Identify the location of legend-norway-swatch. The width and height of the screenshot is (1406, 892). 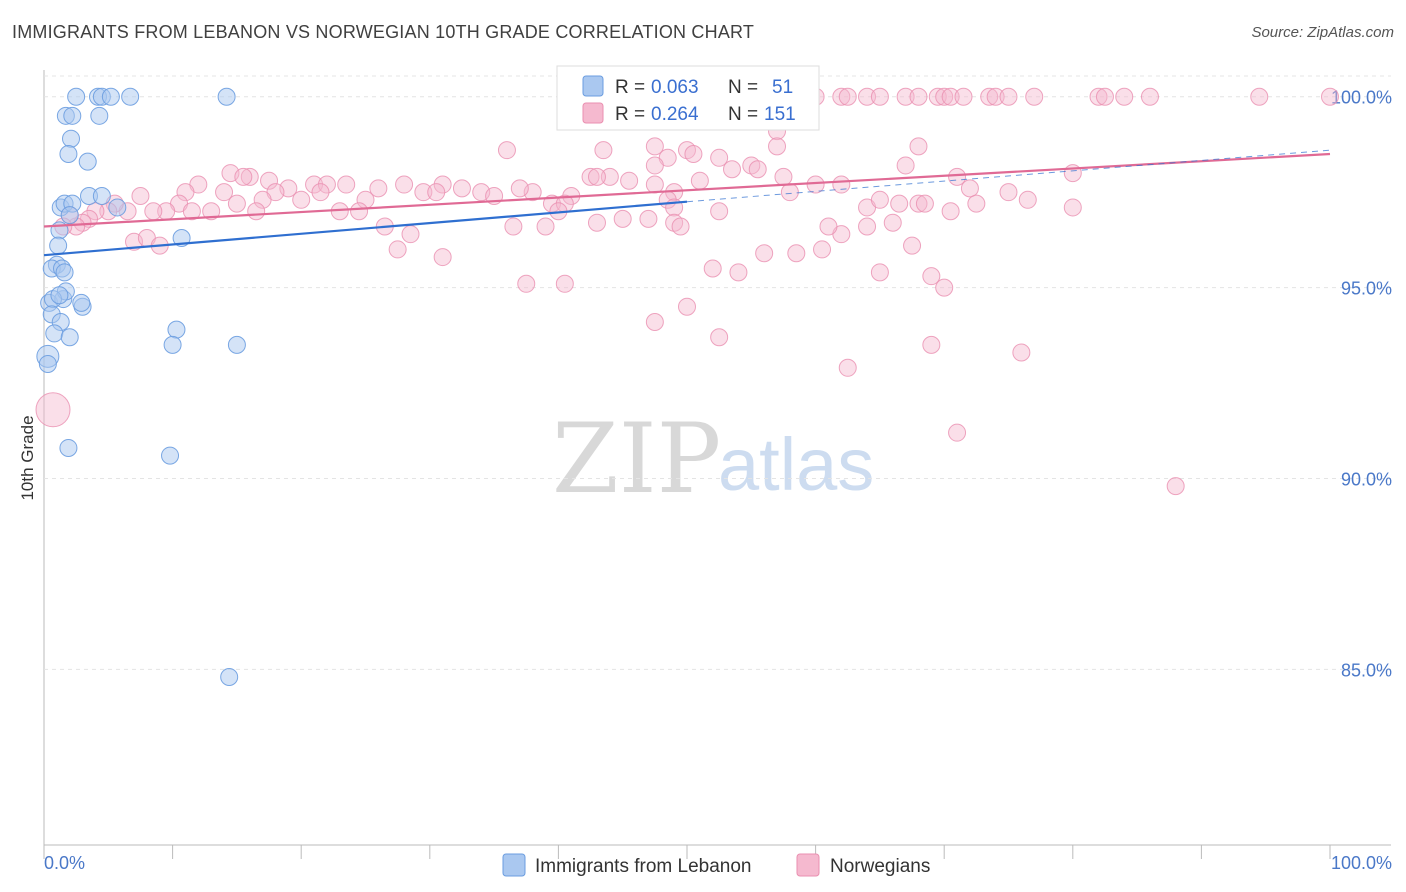
(808, 865).